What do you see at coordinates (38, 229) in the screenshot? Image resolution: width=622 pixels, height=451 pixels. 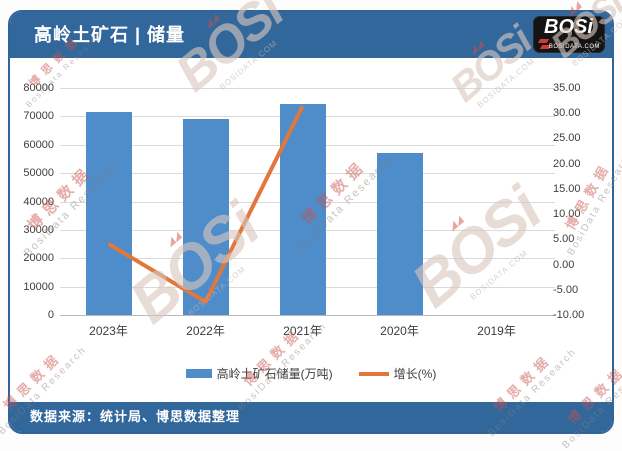 I see `left-axis-tick: 30000` at bounding box center [38, 229].